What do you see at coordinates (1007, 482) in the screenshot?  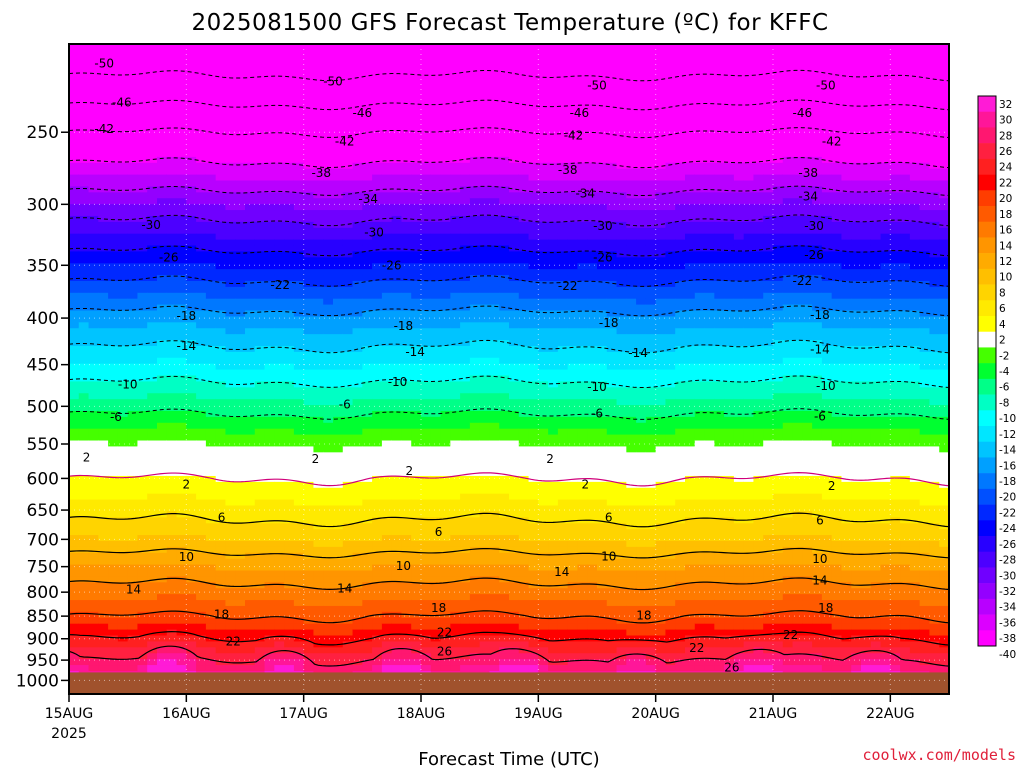 I see `colorbar-label: -18` at bounding box center [1007, 482].